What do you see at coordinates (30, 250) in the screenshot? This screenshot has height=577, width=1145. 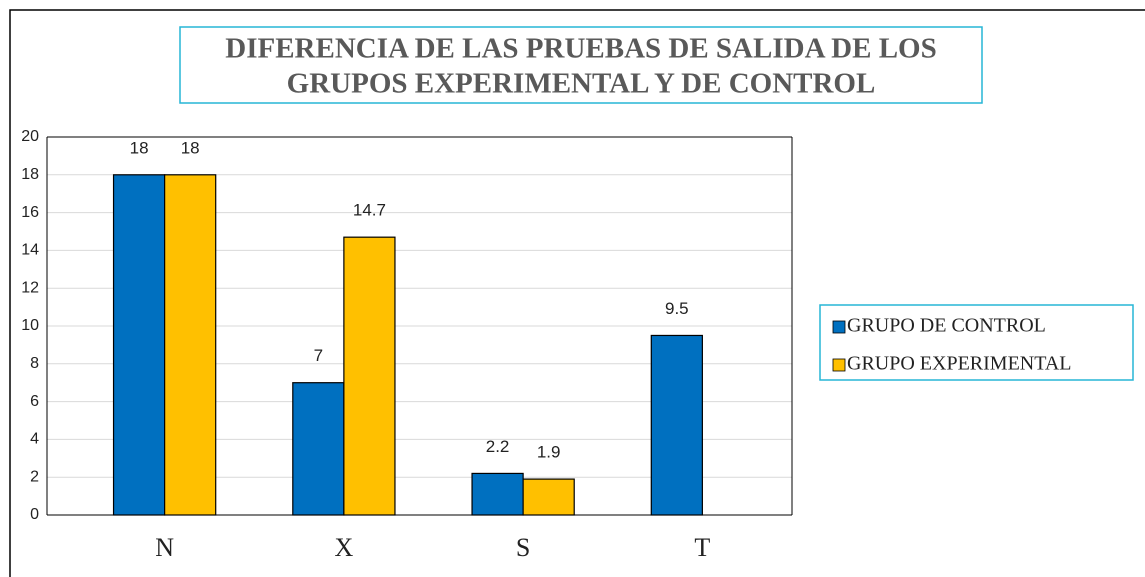 I see `y-tick-label: 14` at bounding box center [30, 250].